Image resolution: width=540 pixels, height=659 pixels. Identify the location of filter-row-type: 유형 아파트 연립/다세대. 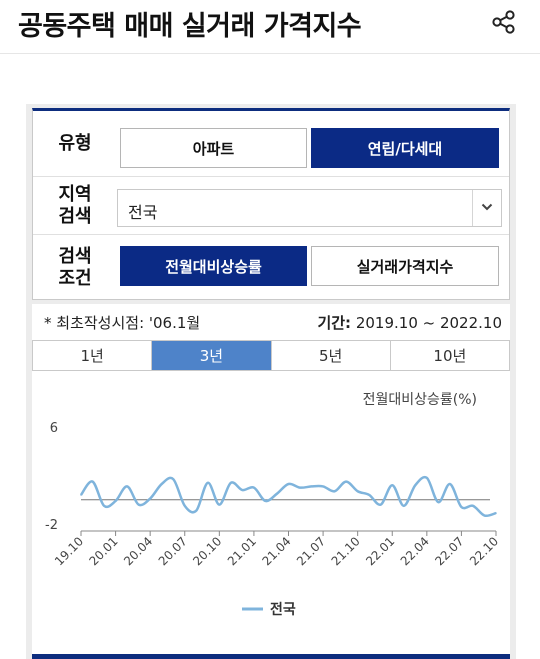
(271, 144).